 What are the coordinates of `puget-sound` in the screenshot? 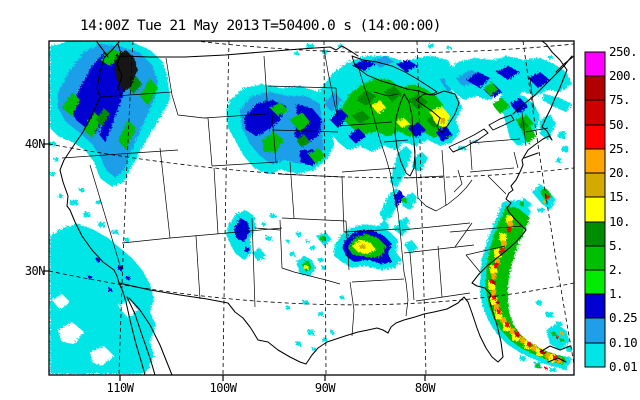 It's located at (109, 69).